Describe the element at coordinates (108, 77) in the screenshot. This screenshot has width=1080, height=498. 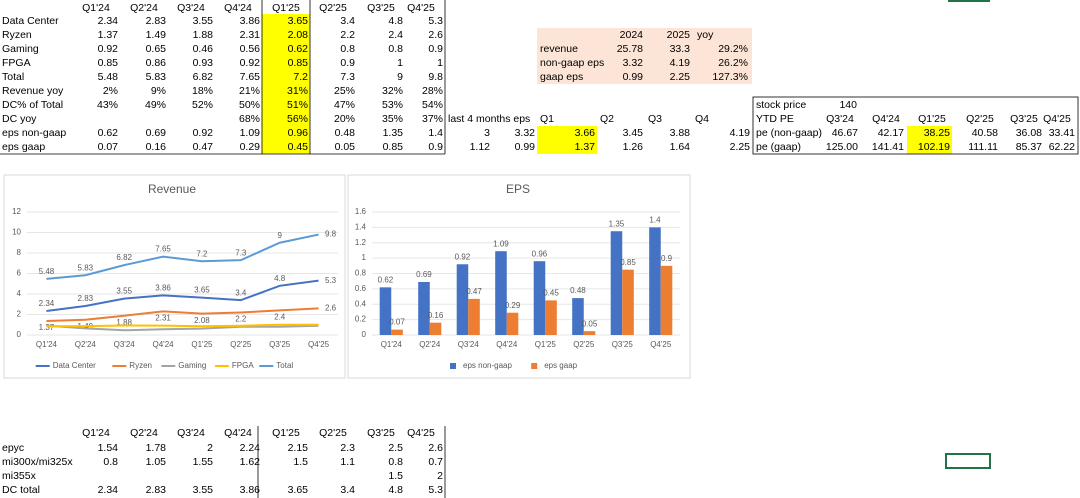
I see `cell: 5.48` at that location.